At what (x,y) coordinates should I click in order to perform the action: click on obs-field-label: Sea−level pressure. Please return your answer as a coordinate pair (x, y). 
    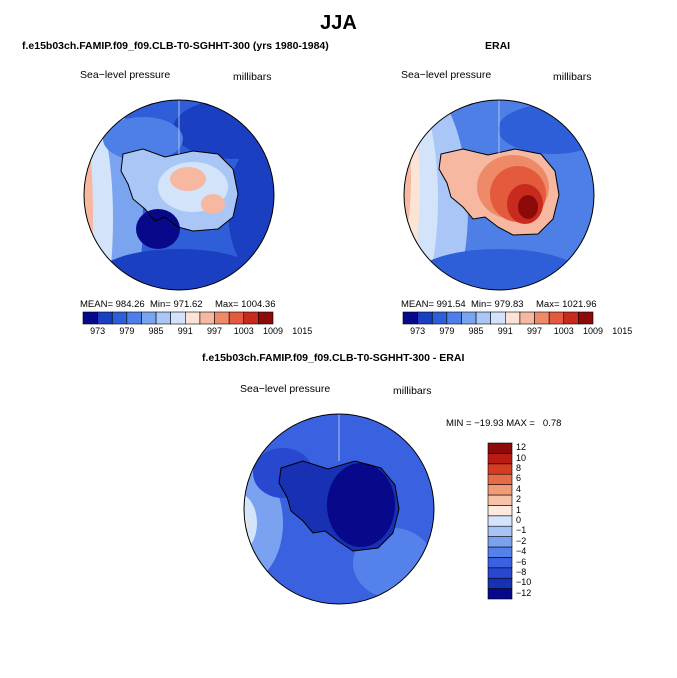
    Looking at the image, I should click on (446, 75).